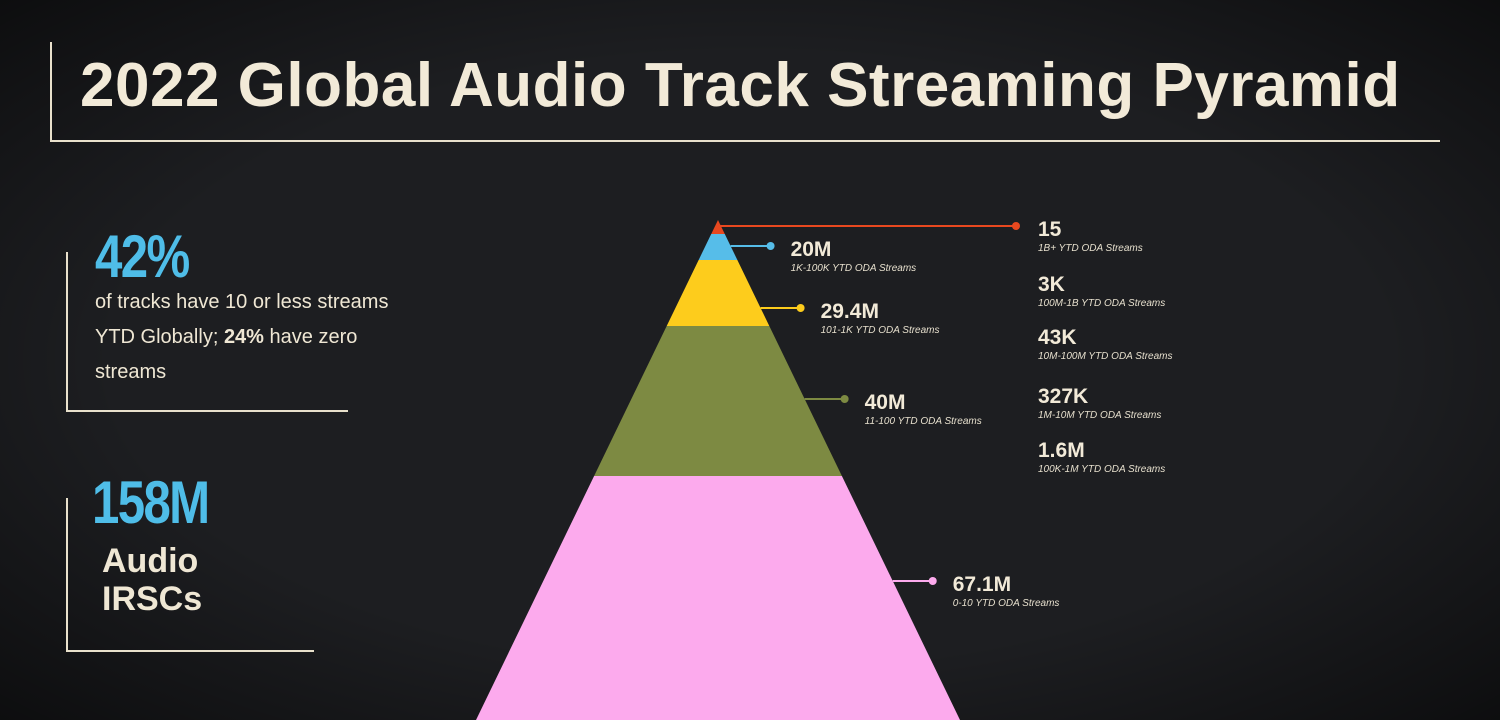  I want to click on tier-label-7: 11-100 YTD ODA Streams, so click(923, 421).